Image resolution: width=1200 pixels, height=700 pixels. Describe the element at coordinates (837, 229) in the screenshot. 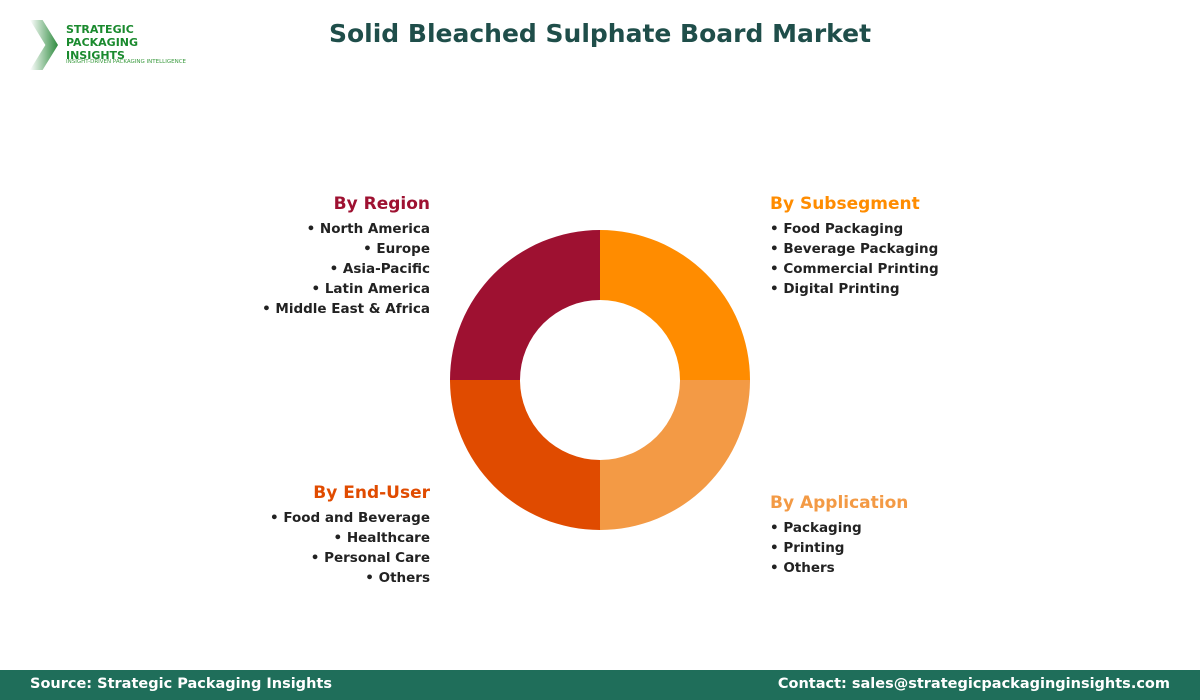

I see `list-item: • Food Packaging` at that location.